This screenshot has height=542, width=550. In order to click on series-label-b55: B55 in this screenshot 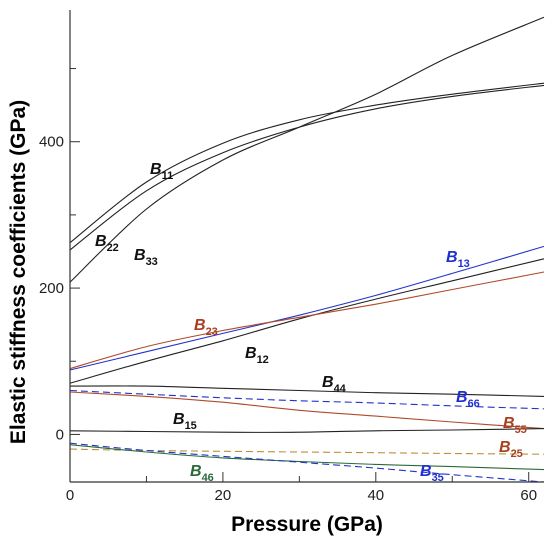, I will do `click(515, 425)`.